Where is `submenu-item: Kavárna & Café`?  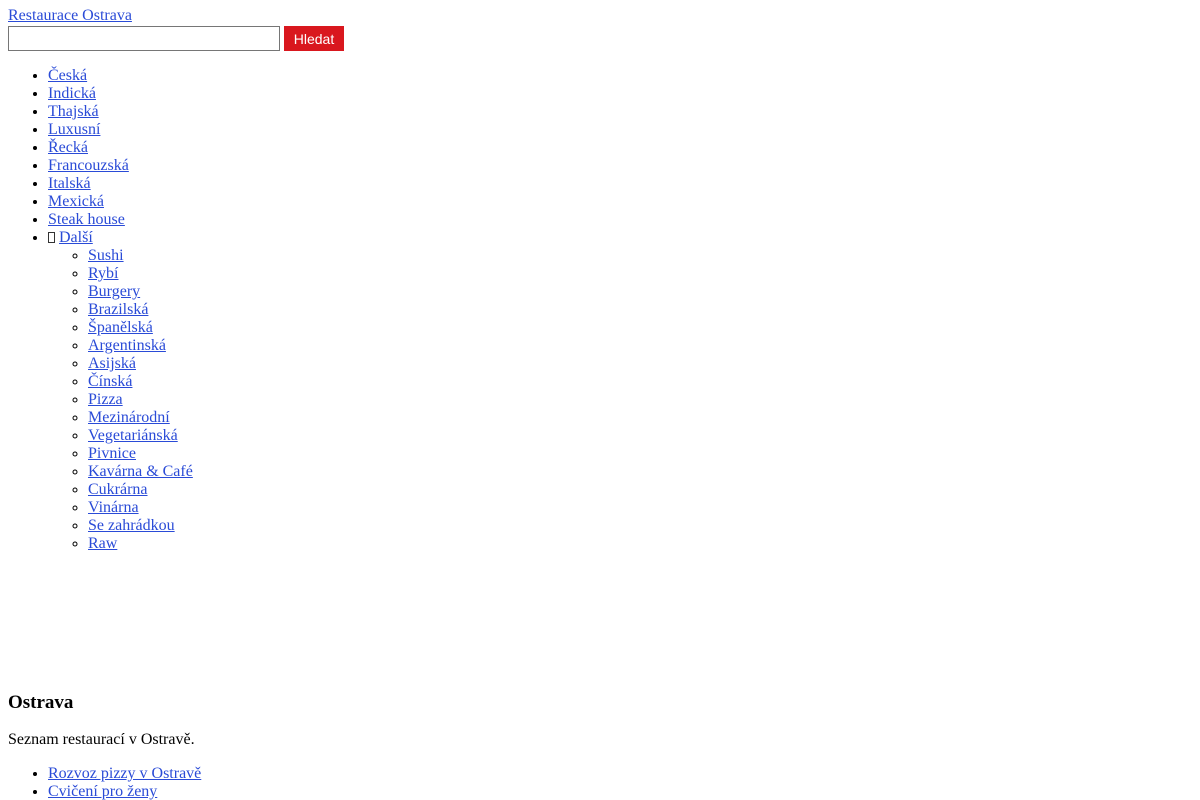
submenu-item: Kavárna & Café is located at coordinates (140, 472).